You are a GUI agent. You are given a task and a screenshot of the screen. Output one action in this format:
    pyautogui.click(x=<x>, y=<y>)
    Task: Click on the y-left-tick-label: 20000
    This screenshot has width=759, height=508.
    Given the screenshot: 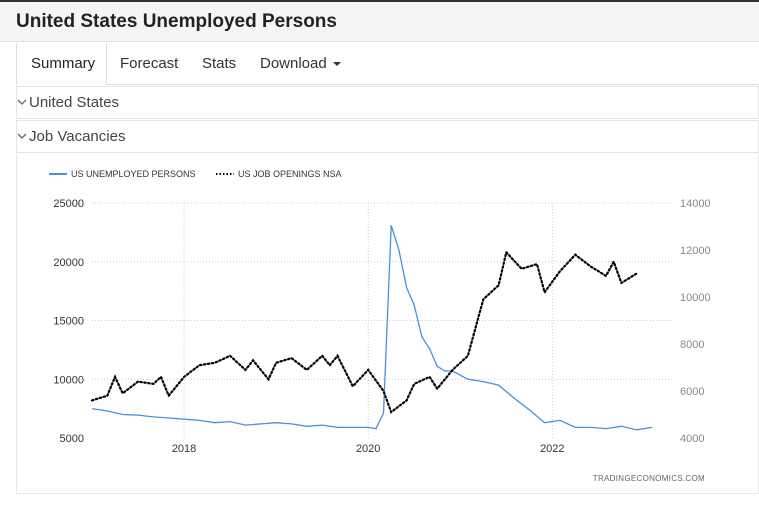 What is the action you would take?
    pyautogui.click(x=68, y=263)
    